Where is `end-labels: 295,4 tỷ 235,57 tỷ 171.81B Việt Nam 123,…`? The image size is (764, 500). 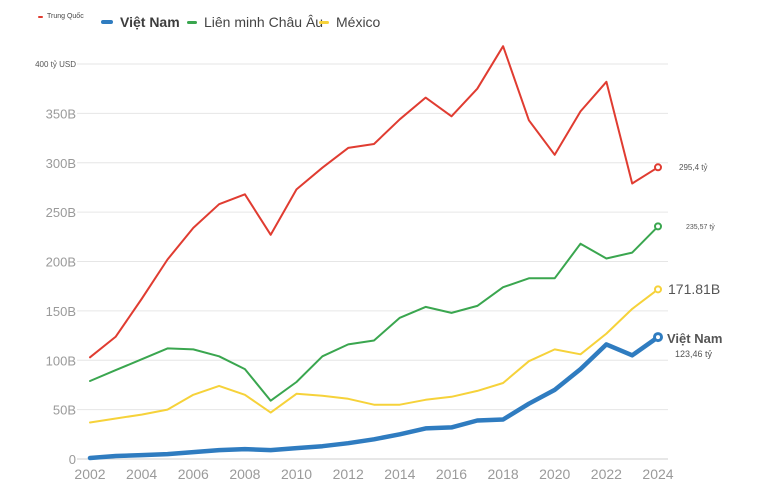 end-labels: 295,4 tỷ 235,57 tỷ 171.81B Việt Nam 123,… is located at coordinates (694, 261).